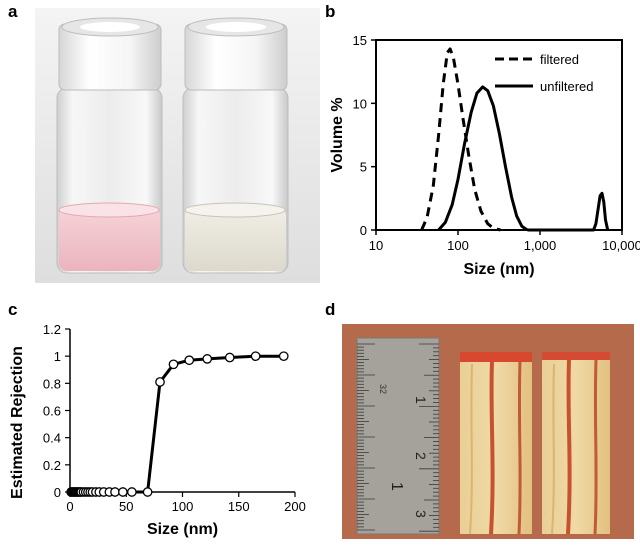 This screenshot has width=640, height=546. What do you see at coordinates (496, 443) in the screenshot?
I see `wood-sample-left` at bounding box center [496, 443].